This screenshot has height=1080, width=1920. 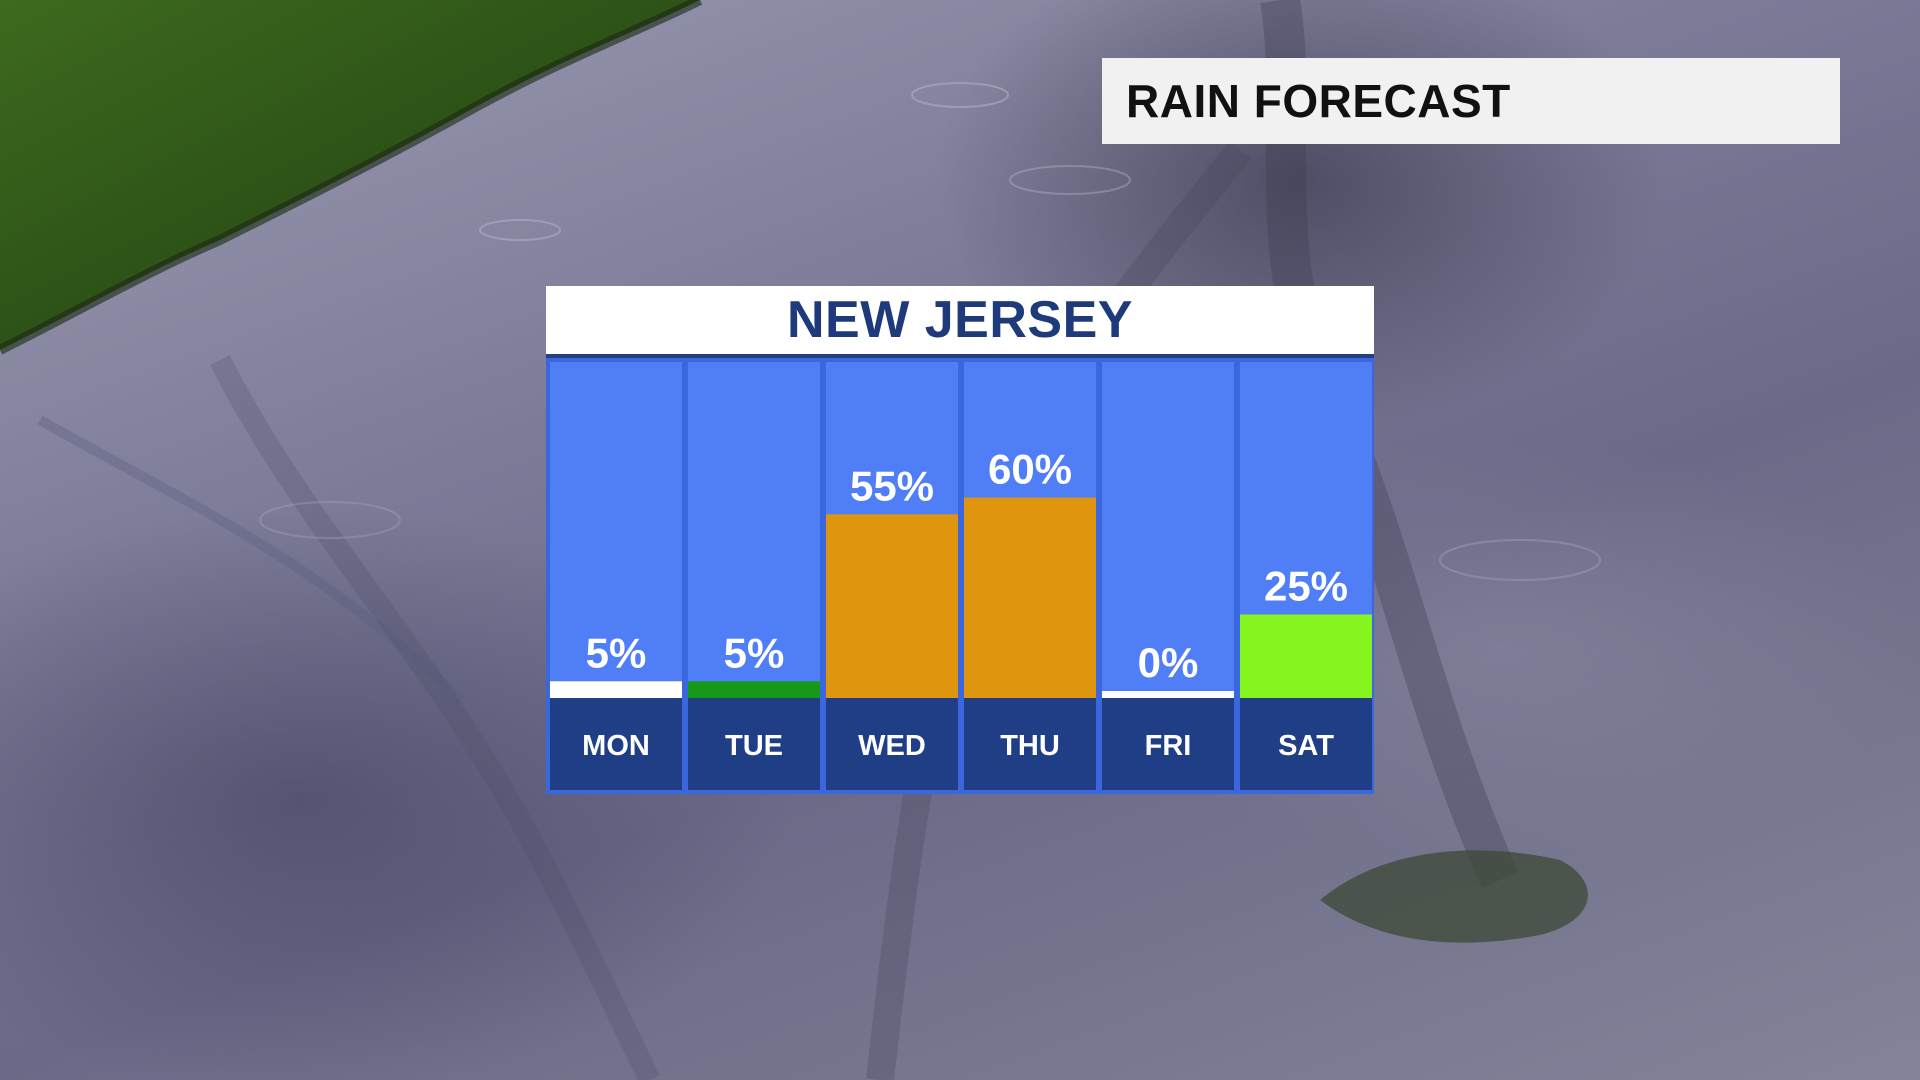 I want to click on title-banner: RAIN FORECAST, so click(x=1471, y=101).